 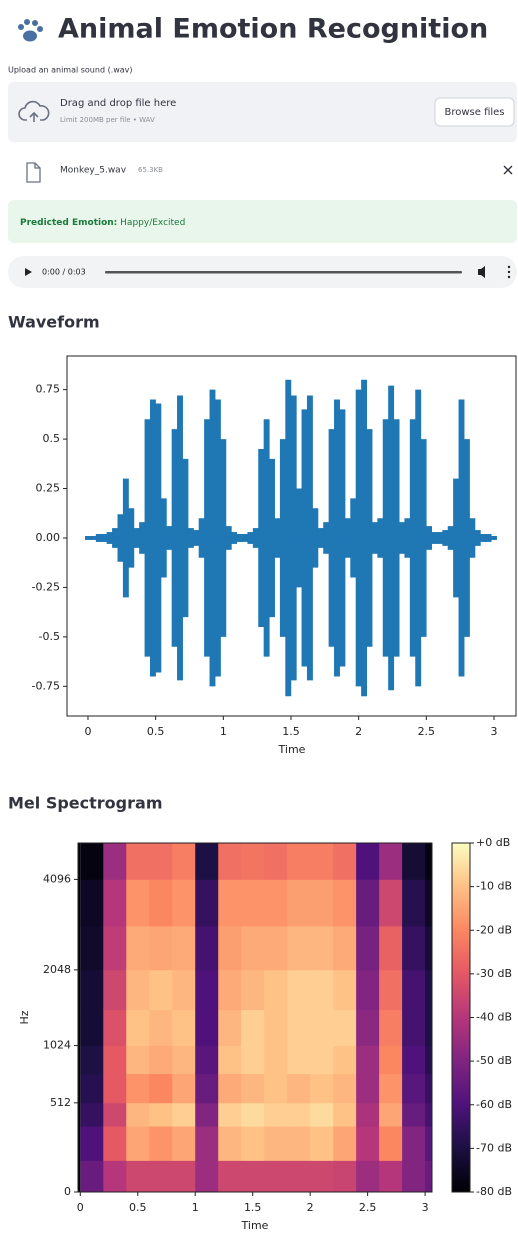 I want to click on colorbar-tick-label: -80 dB, so click(x=494, y=1191).